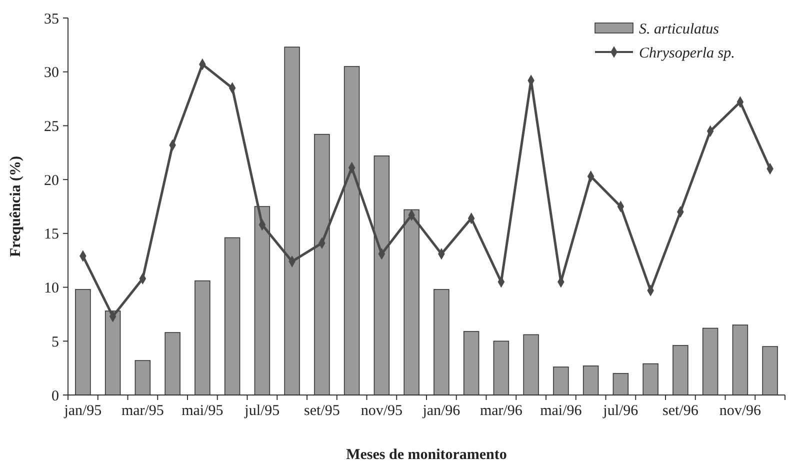 The width and height of the screenshot is (795, 471). What do you see at coordinates (51, 288) in the screenshot?
I see `y-tick-label: 10` at bounding box center [51, 288].